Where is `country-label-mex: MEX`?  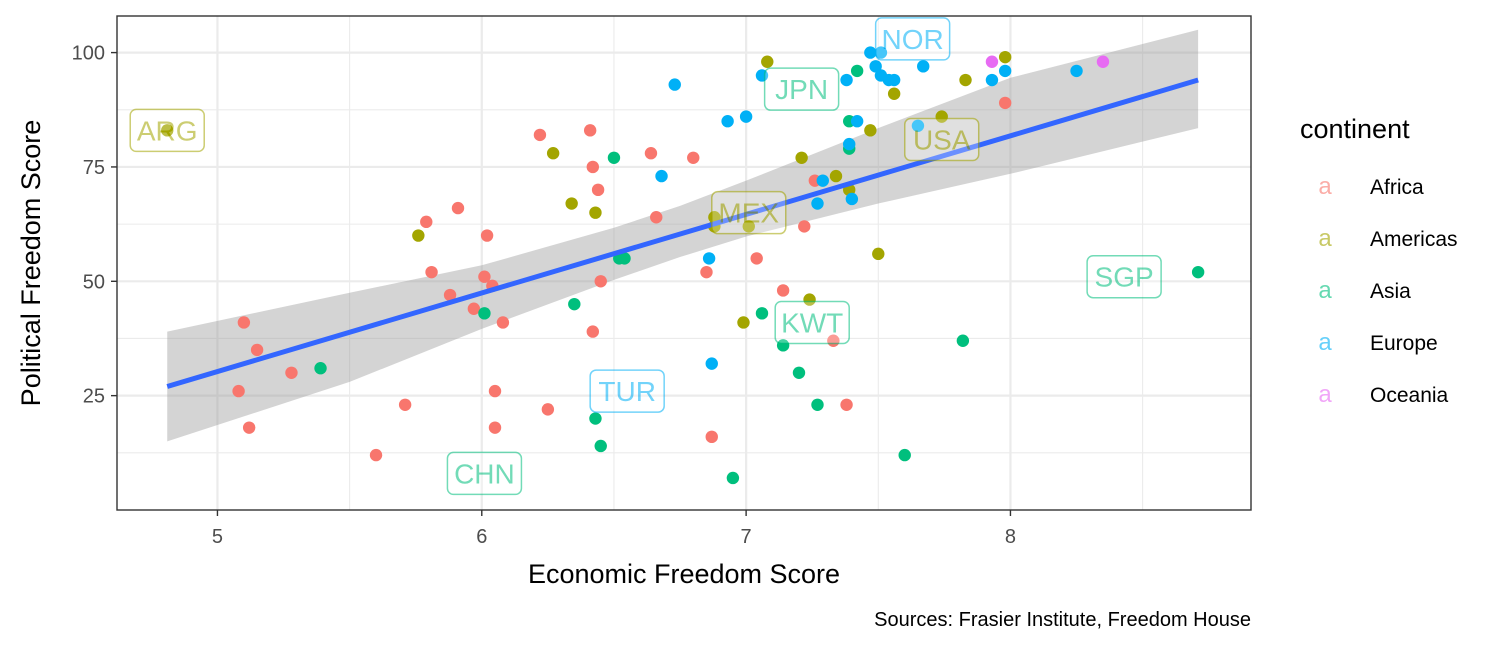 country-label-mex: MEX is located at coordinates (749, 212).